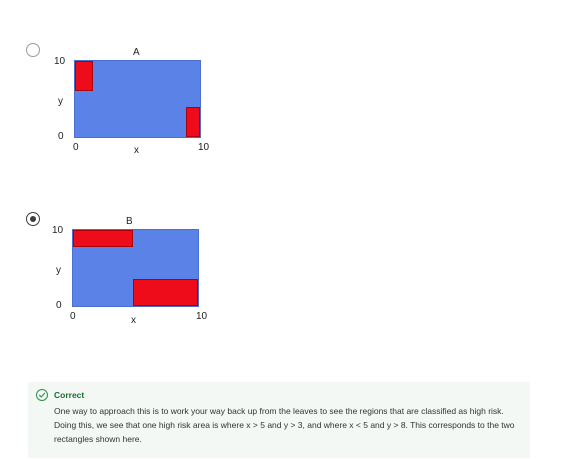 The image size is (562, 459). I want to click on chart-b-x-tick-right: 10, so click(202, 316).